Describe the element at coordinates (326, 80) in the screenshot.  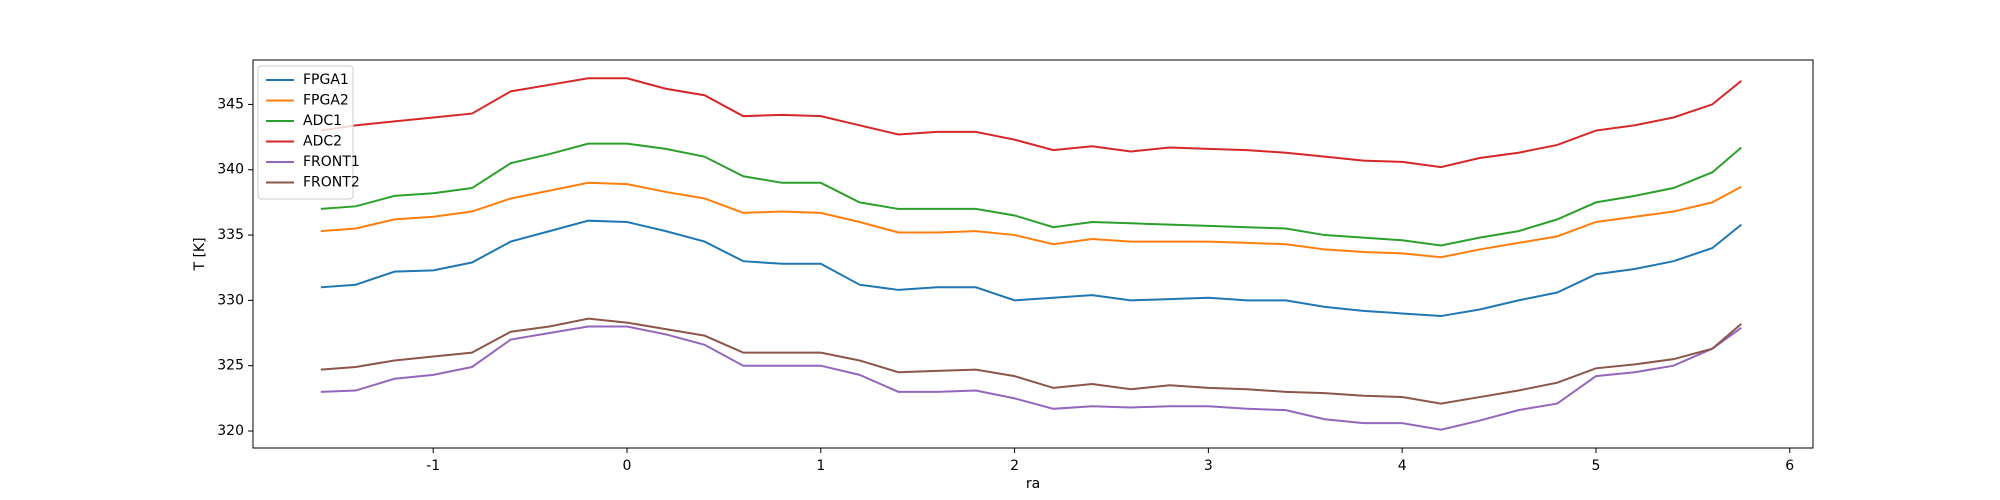
I see `legend-label: FPGA1` at that location.